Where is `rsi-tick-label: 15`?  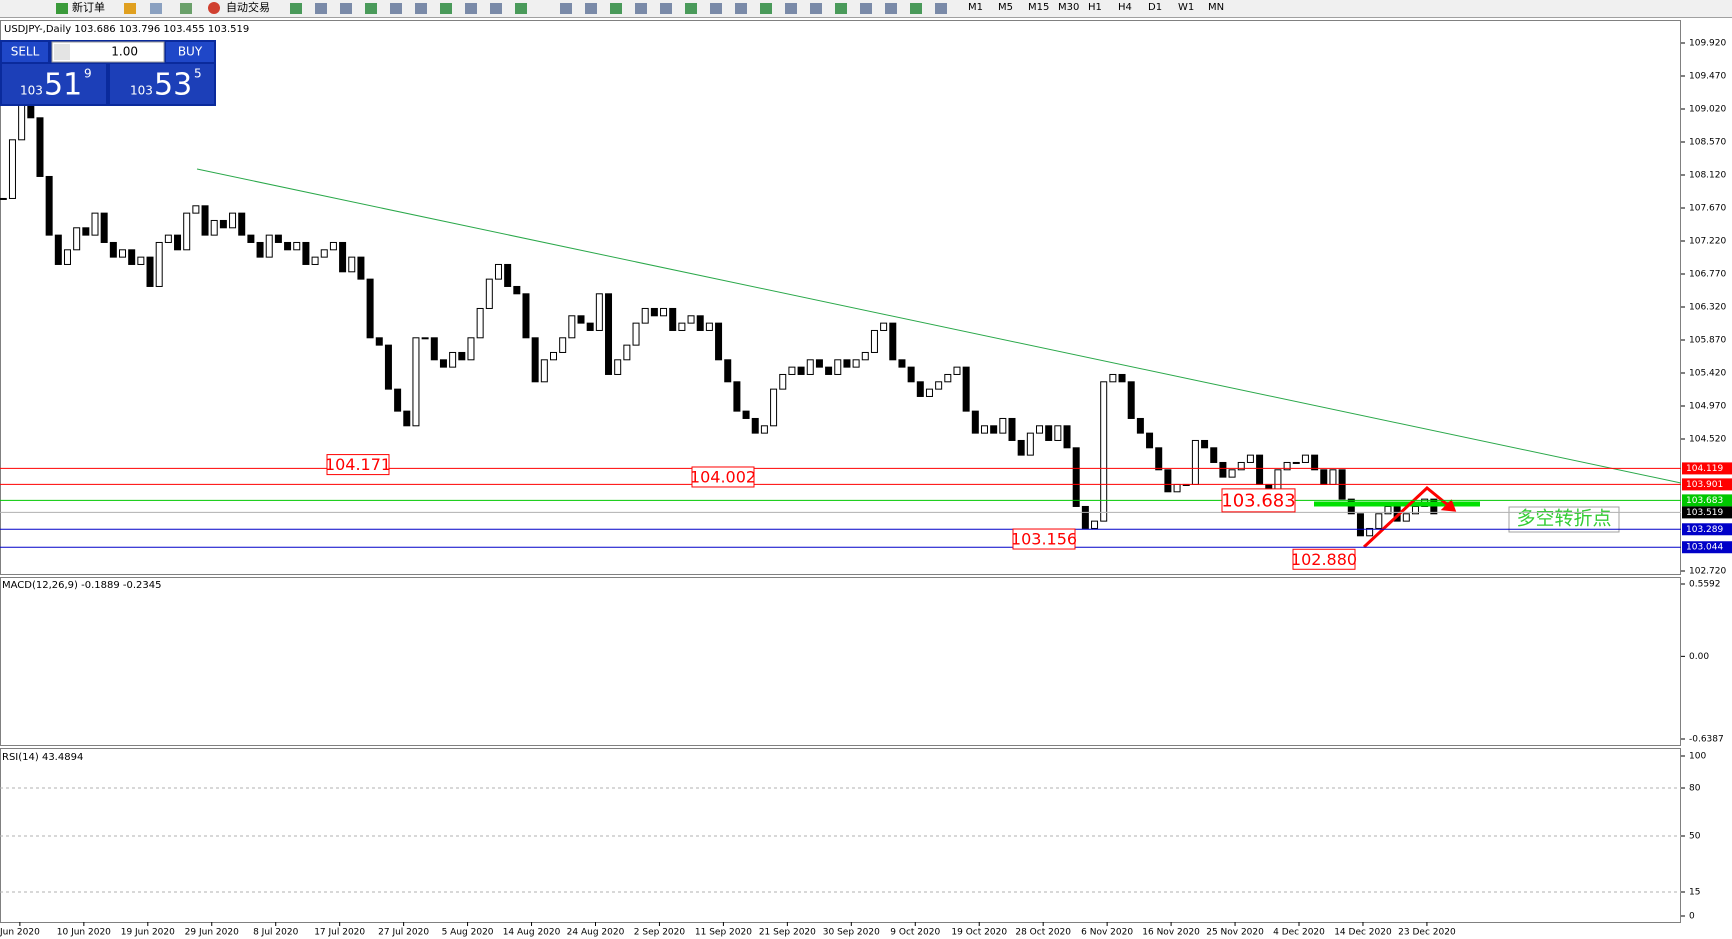
rsi-tick-label: 15 is located at coordinates (1694, 893).